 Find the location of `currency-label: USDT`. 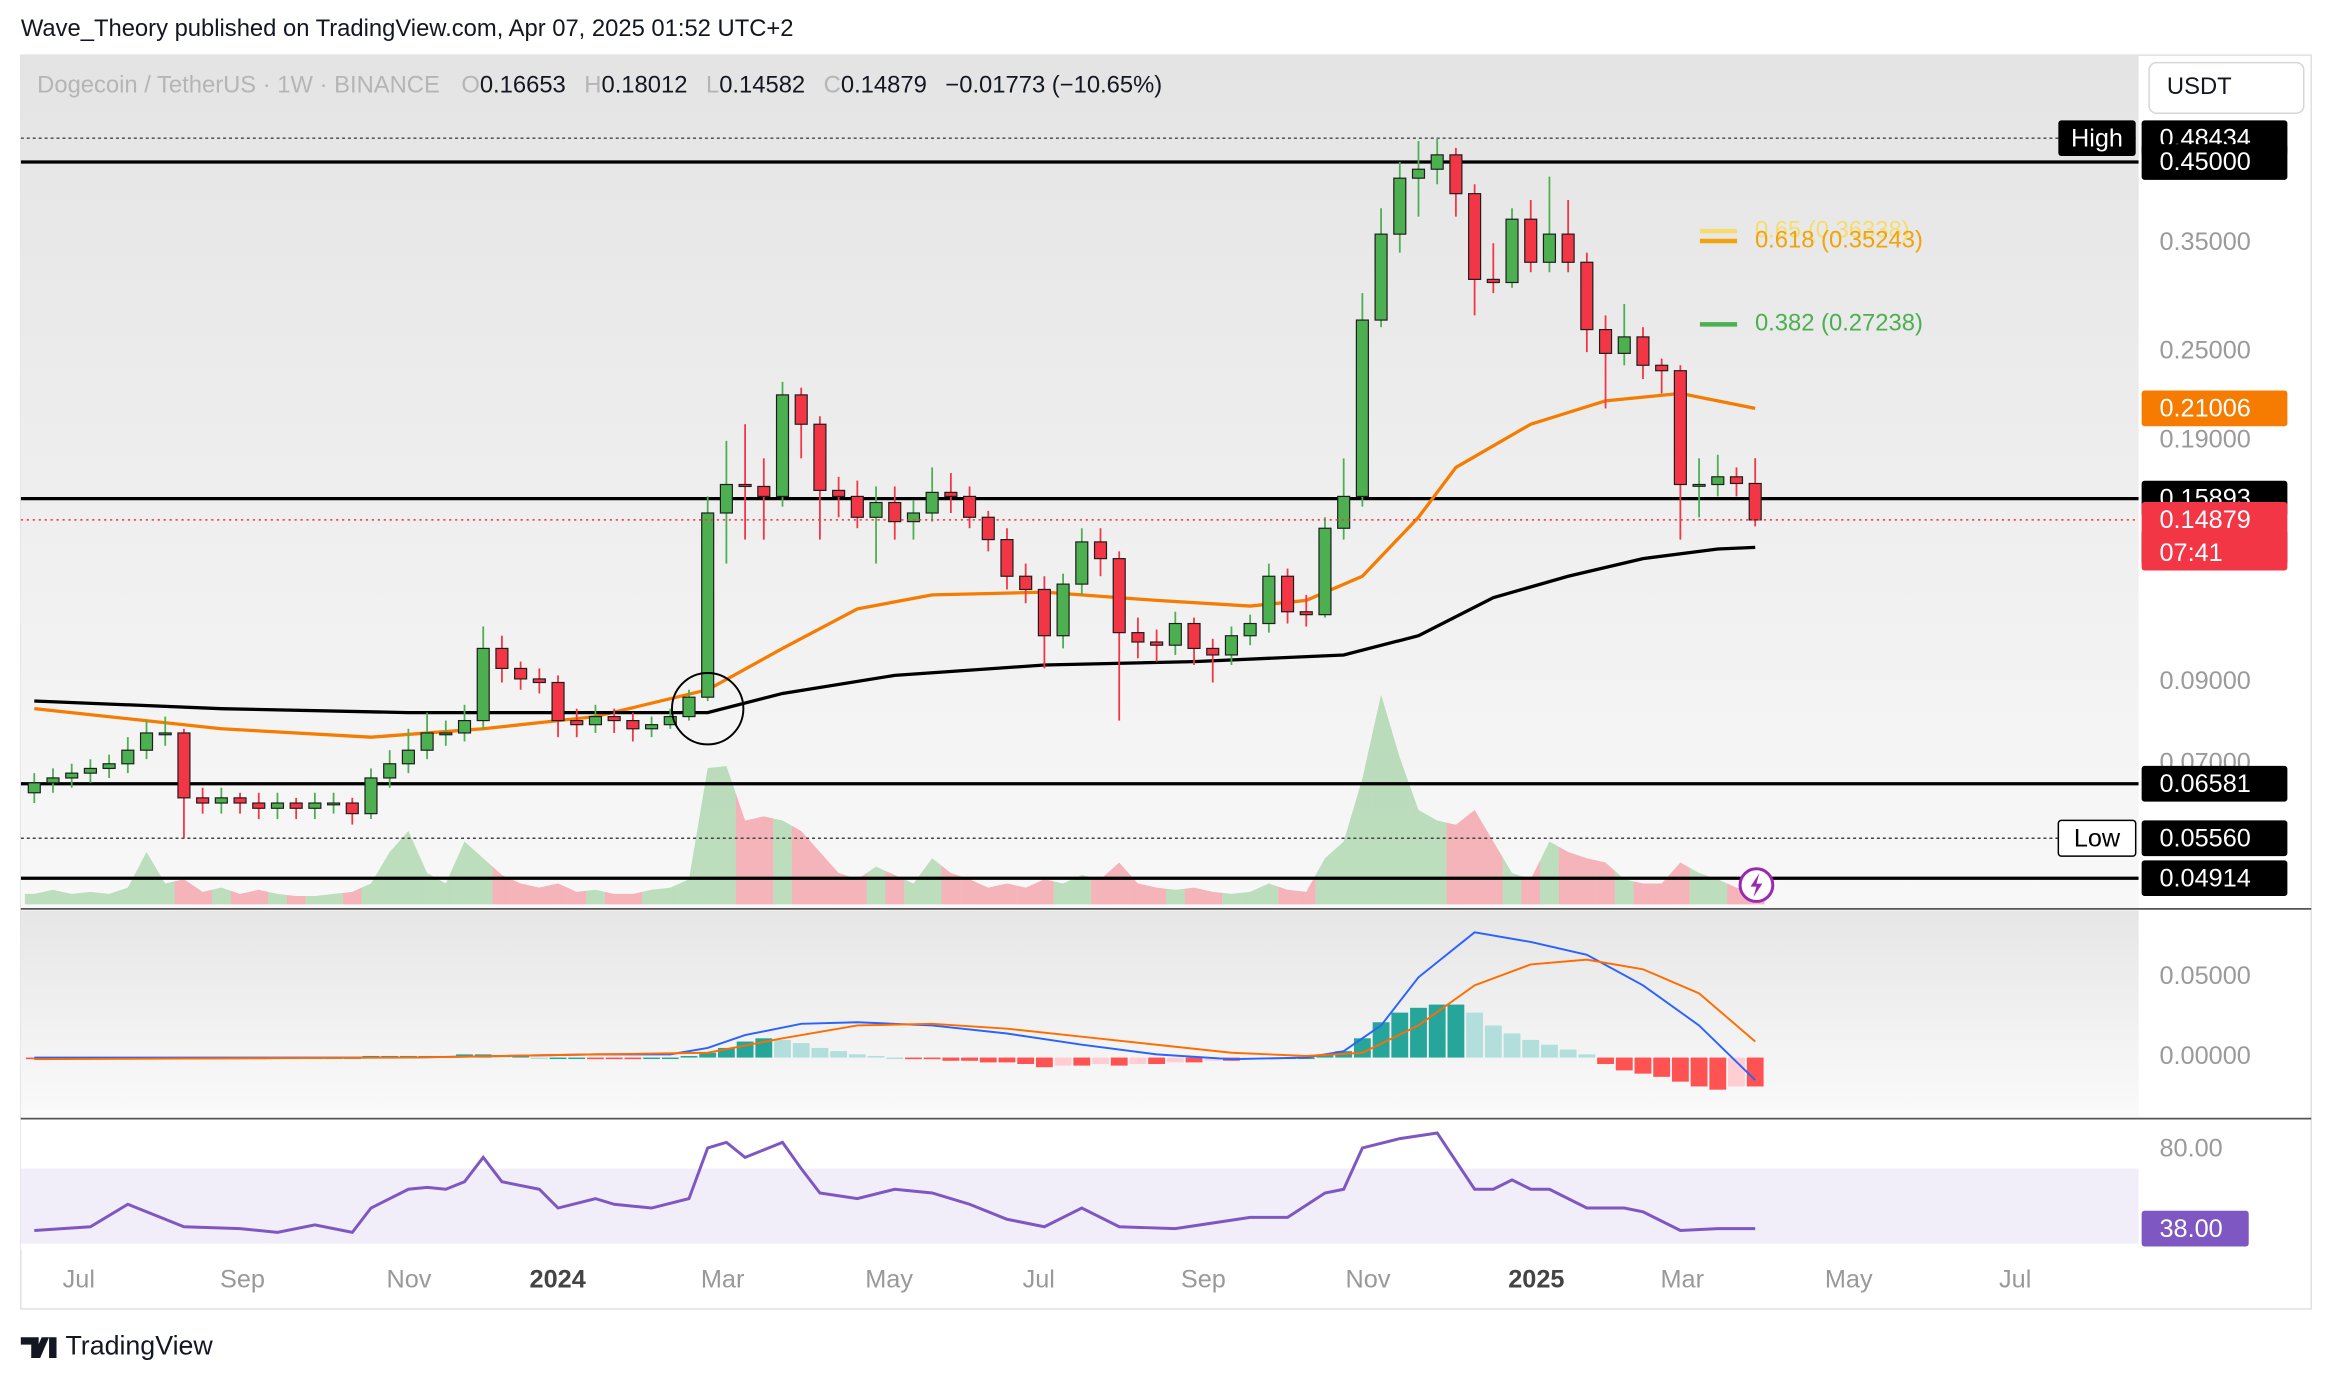

currency-label: USDT is located at coordinates (2199, 86).